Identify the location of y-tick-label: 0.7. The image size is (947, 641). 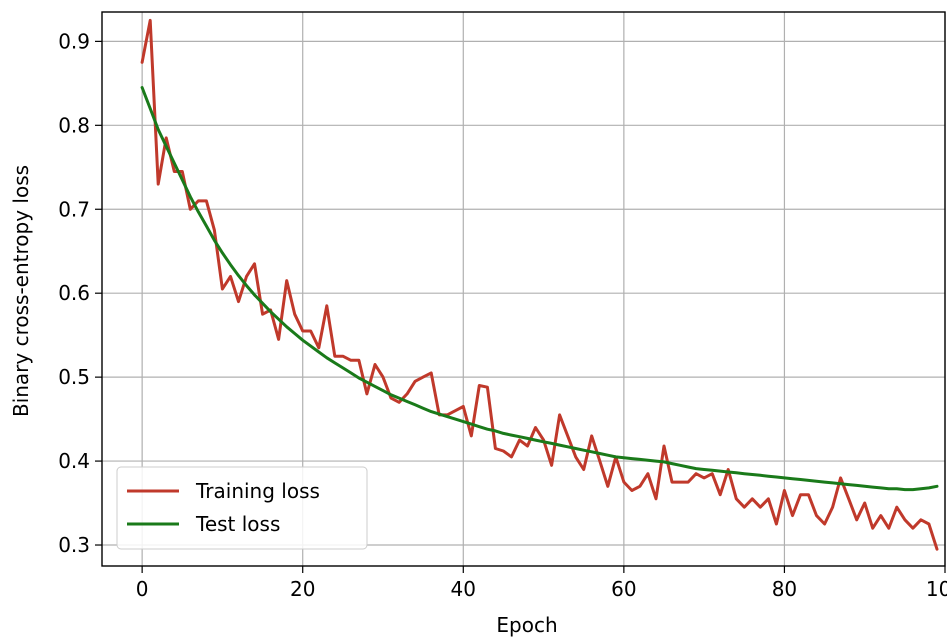
(74, 209).